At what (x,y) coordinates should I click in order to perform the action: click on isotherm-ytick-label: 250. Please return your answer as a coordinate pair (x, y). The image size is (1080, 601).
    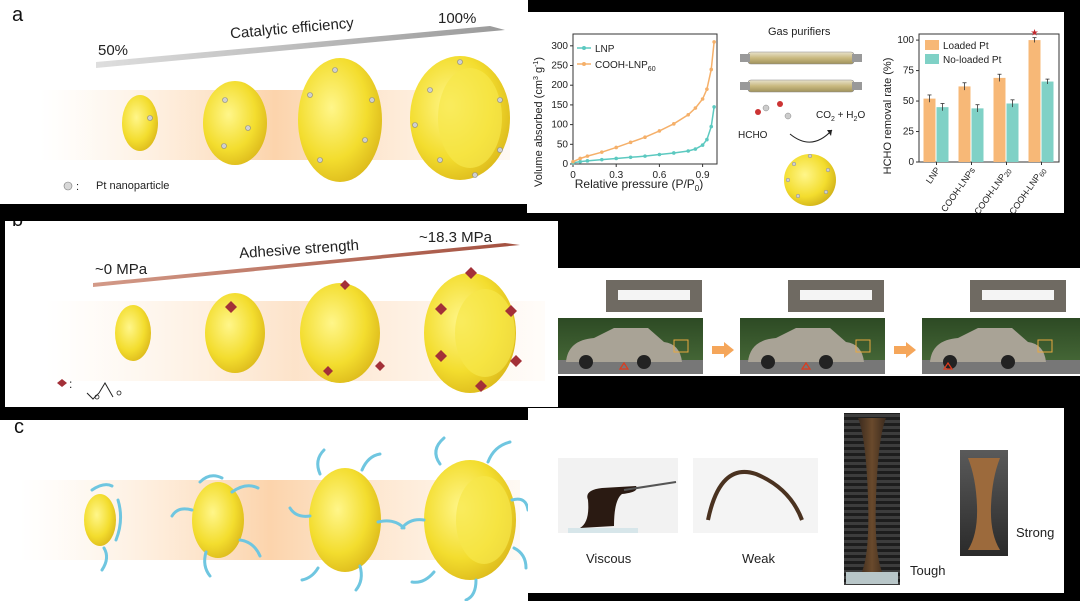
    Looking at the image, I should click on (559, 66).